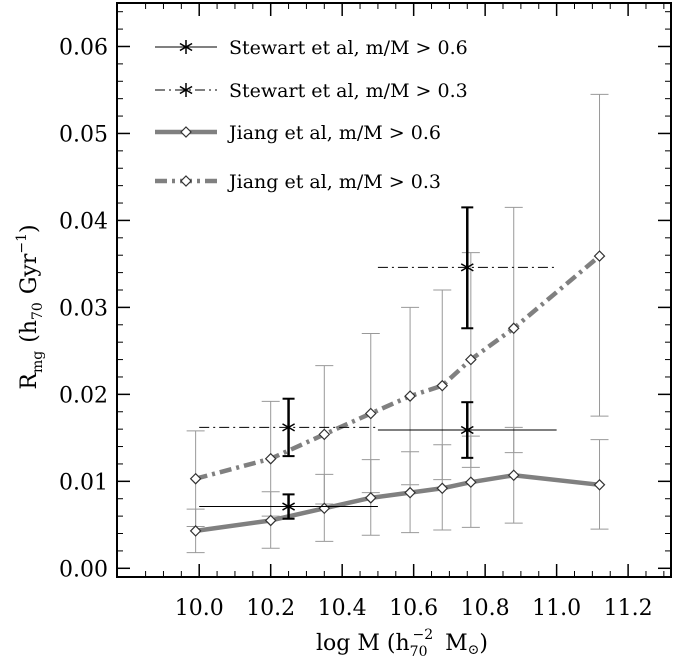 This screenshot has height=658, width=686. What do you see at coordinates (556, 608) in the screenshot?
I see `x-tick-label: 11.0` at bounding box center [556, 608].